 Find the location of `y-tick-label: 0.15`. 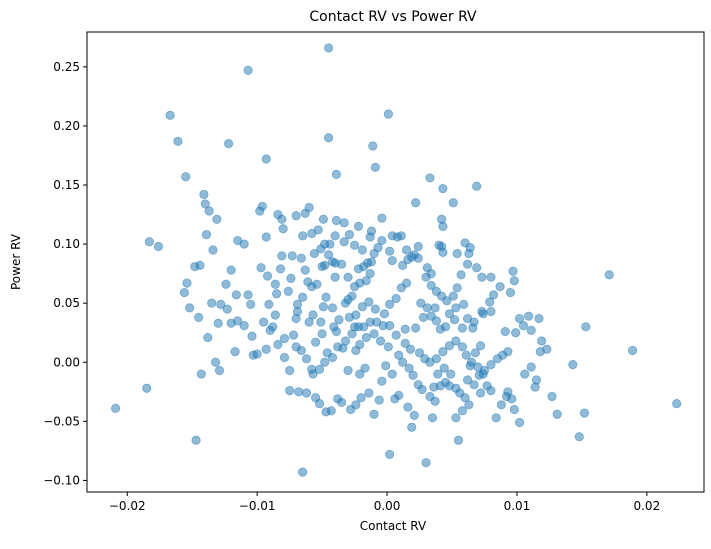

y-tick-label: 0.15 is located at coordinates (66, 185).